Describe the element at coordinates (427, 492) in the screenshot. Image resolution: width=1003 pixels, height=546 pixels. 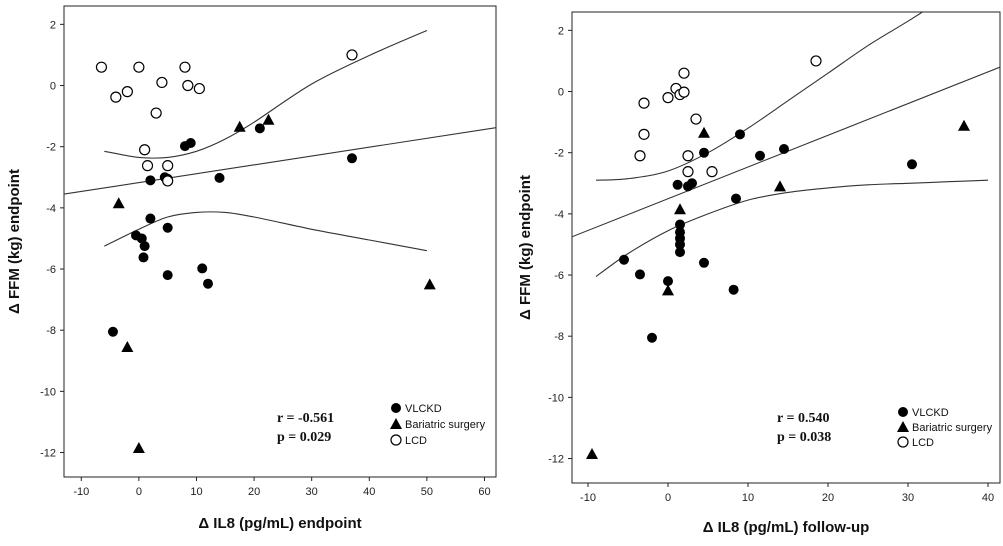
I see `x-tick-label: 50` at that location.